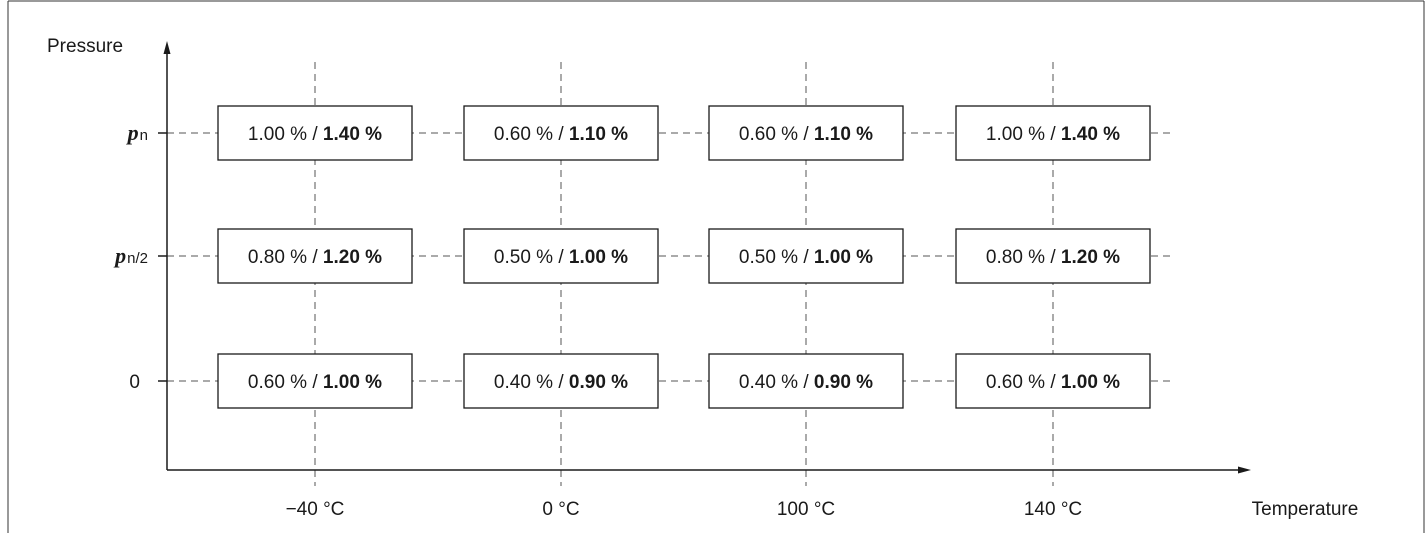 The height and width of the screenshot is (533, 1425). I want to click on y-axis-arrow-icon, so click(167, 47).